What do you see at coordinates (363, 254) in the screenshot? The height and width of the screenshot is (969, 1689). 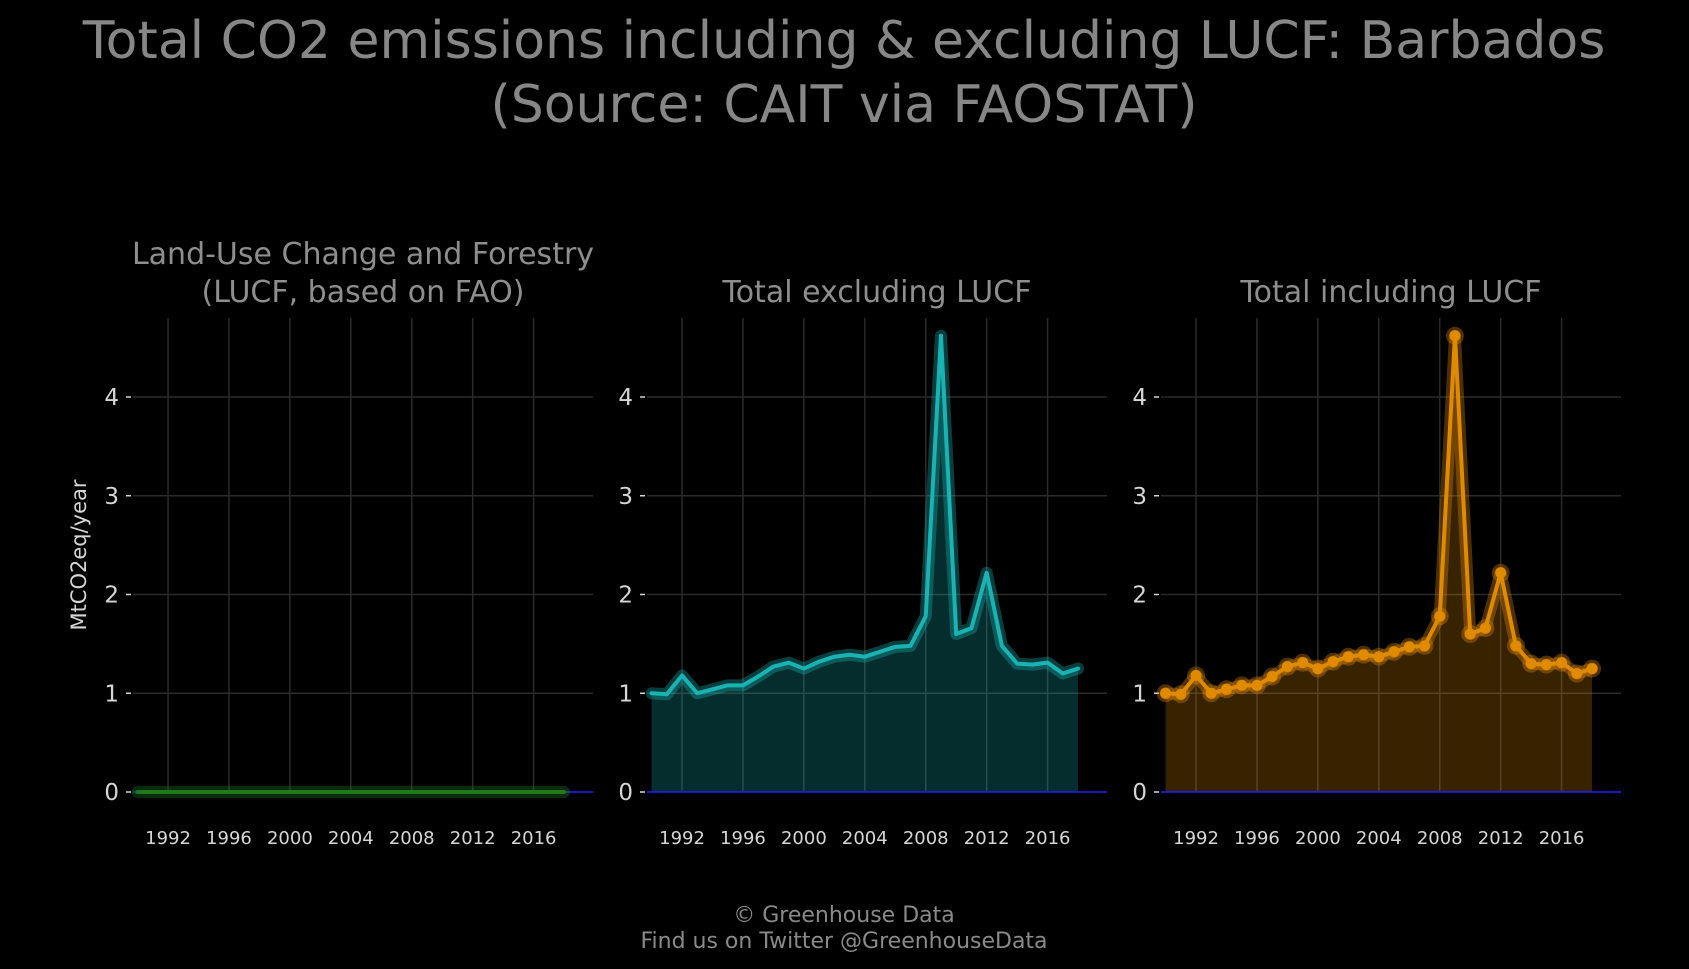 I see `panel-title: Land-Use Change and Forestry` at bounding box center [363, 254].